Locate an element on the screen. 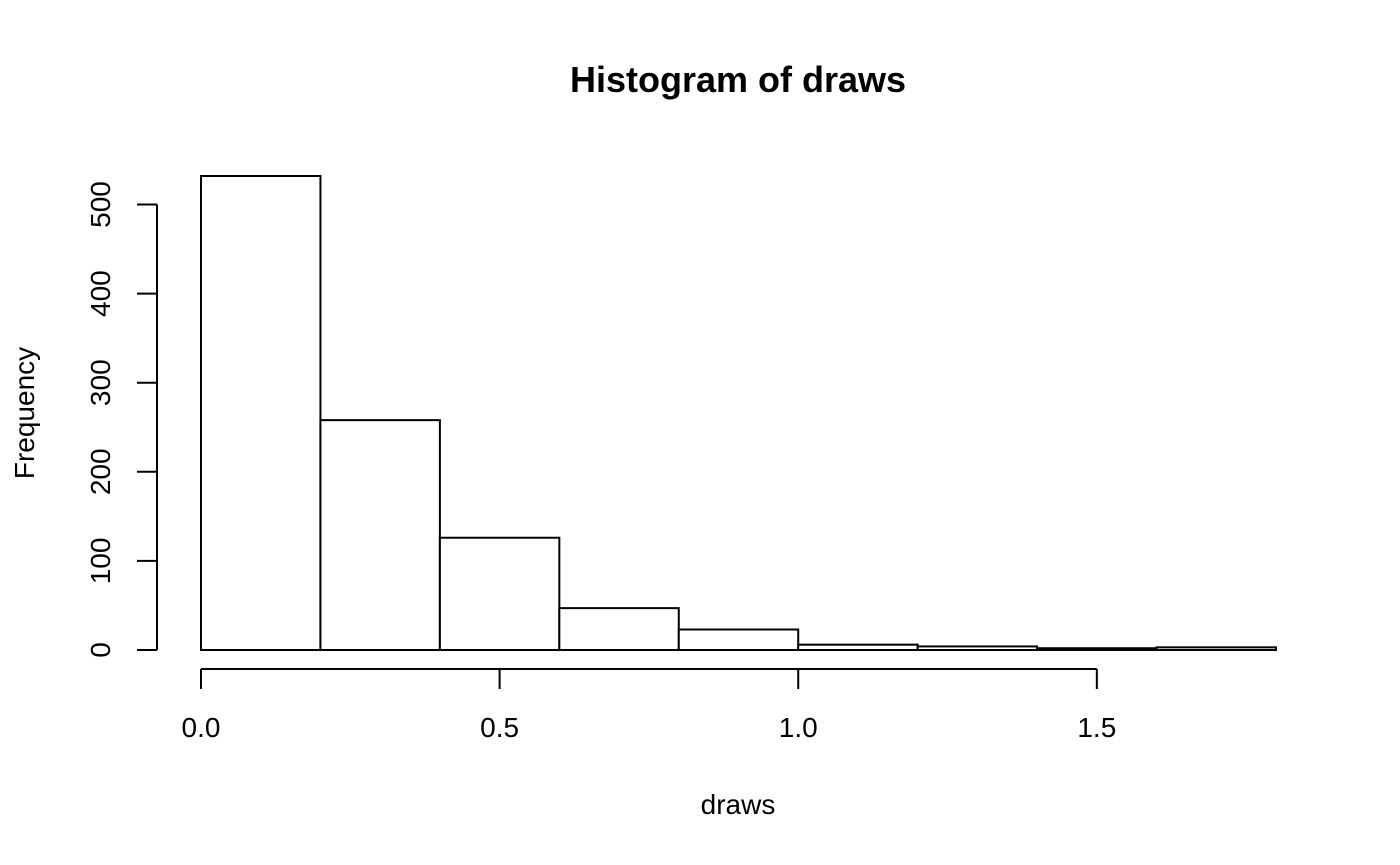 This screenshot has height=865, width=1400. y-tick-label-2: 200 is located at coordinates (100, 471).